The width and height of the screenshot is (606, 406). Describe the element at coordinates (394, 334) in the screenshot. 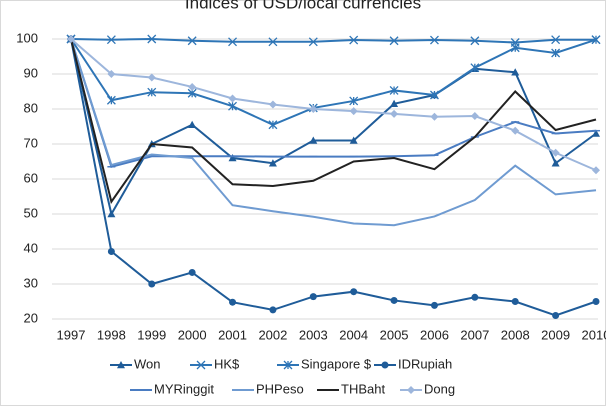

I see `x-tick-label: 2005` at that location.